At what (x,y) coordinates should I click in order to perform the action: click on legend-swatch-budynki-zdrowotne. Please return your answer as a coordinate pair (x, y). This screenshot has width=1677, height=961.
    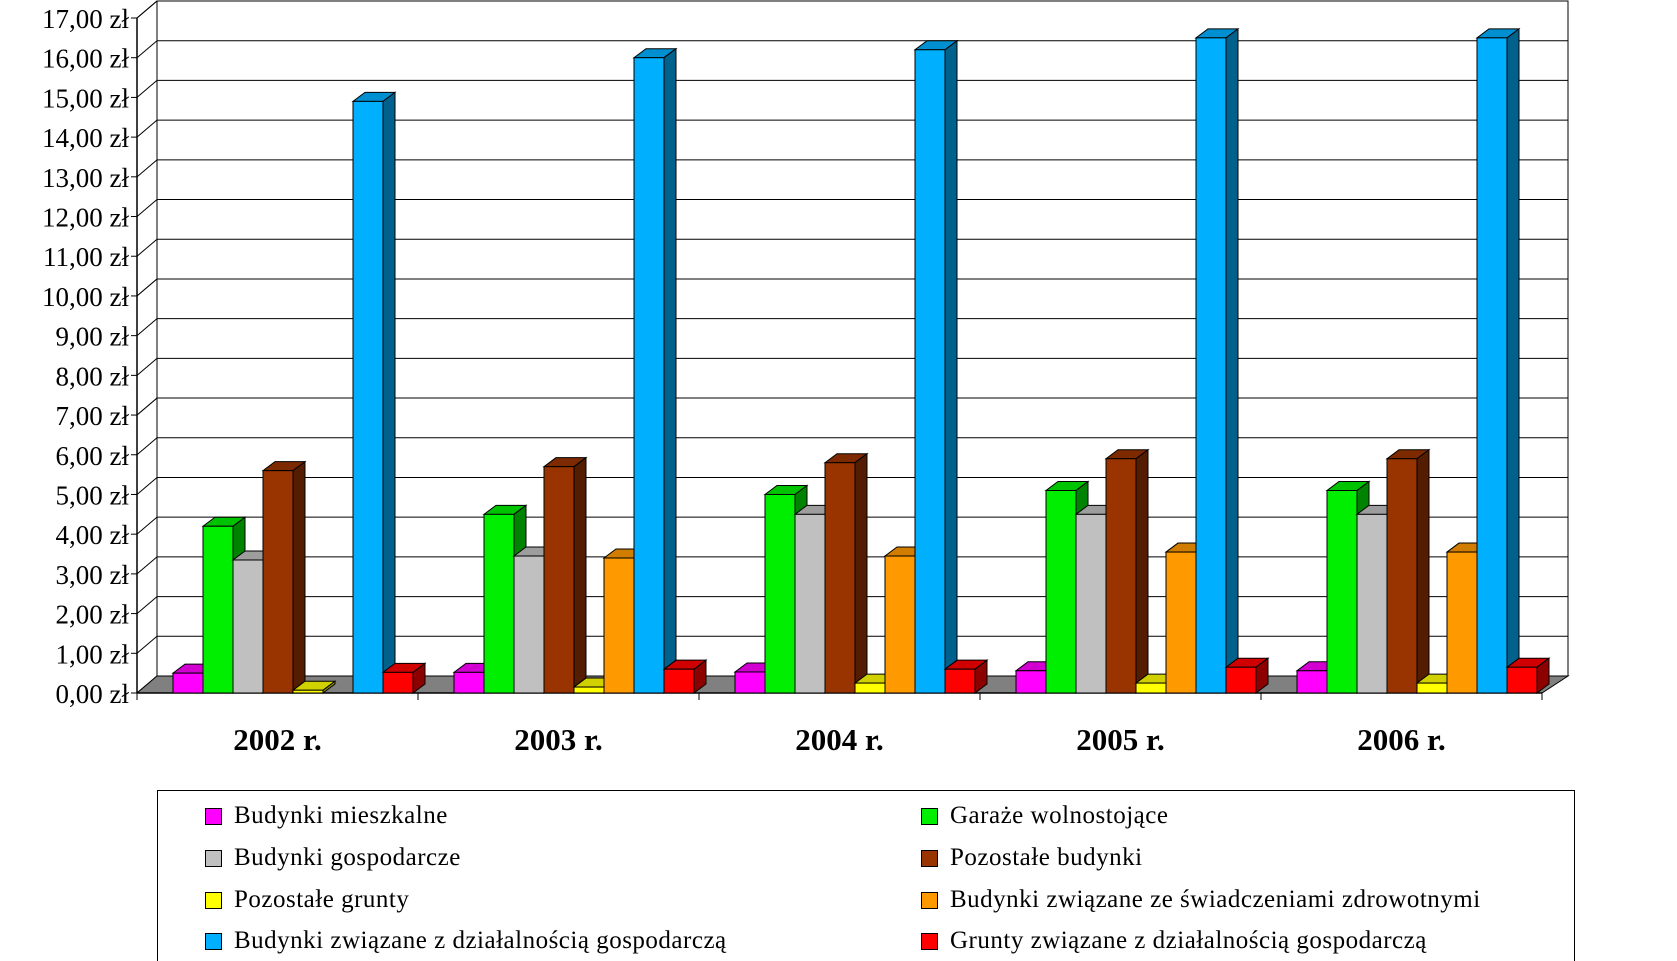
    Looking at the image, I should click on (929, 900).